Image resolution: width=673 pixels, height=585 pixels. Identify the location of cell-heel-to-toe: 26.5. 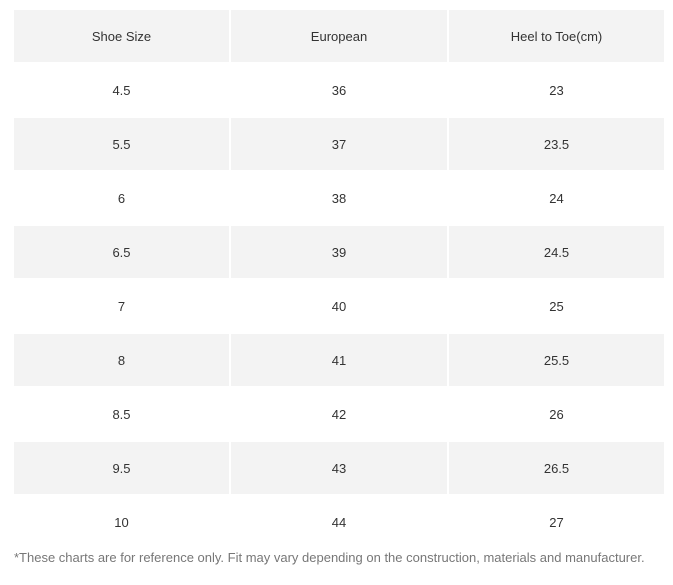
(556, 468).